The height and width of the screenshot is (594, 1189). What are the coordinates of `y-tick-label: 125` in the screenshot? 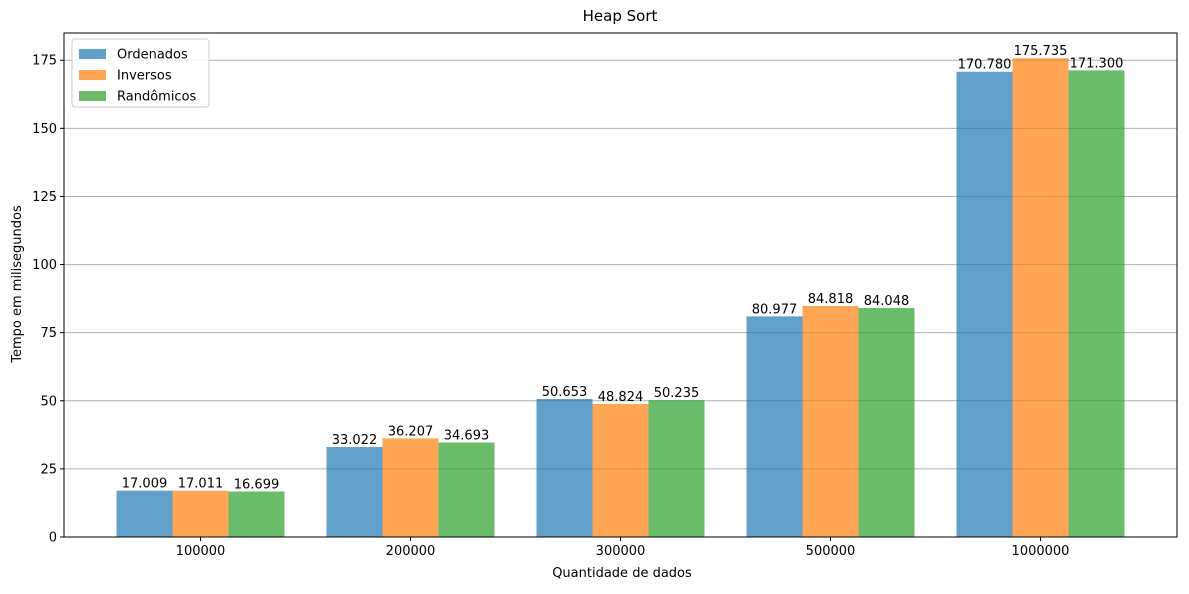 It's located at (44, 197).